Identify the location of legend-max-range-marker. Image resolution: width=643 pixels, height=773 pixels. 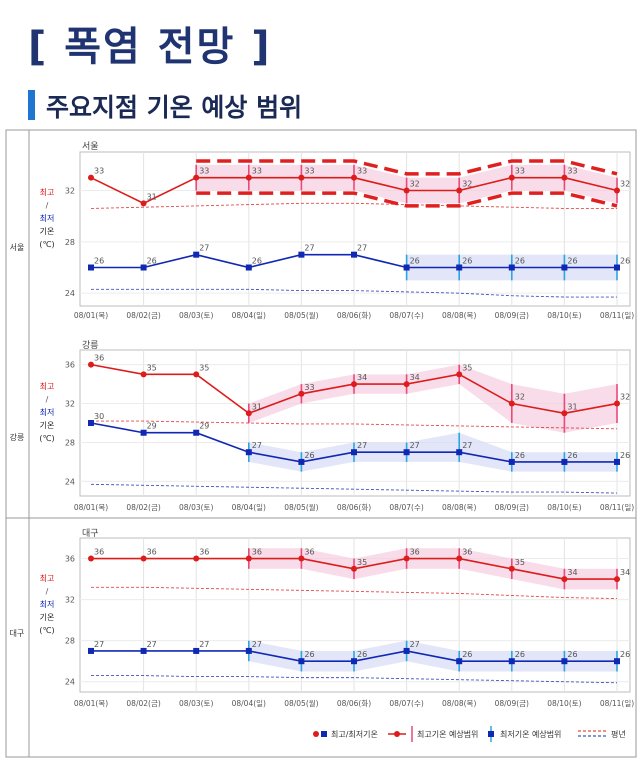
(397, 734).